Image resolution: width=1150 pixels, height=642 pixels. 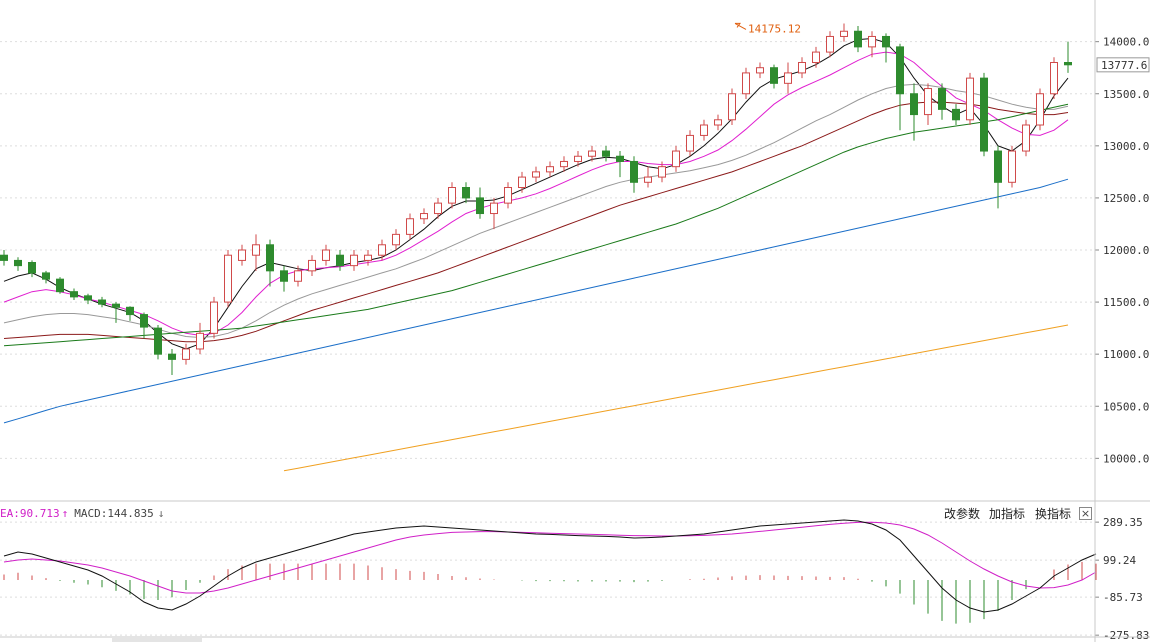 I want to click on add-indicator-button: 加指标, so click(x=1007, y=514).